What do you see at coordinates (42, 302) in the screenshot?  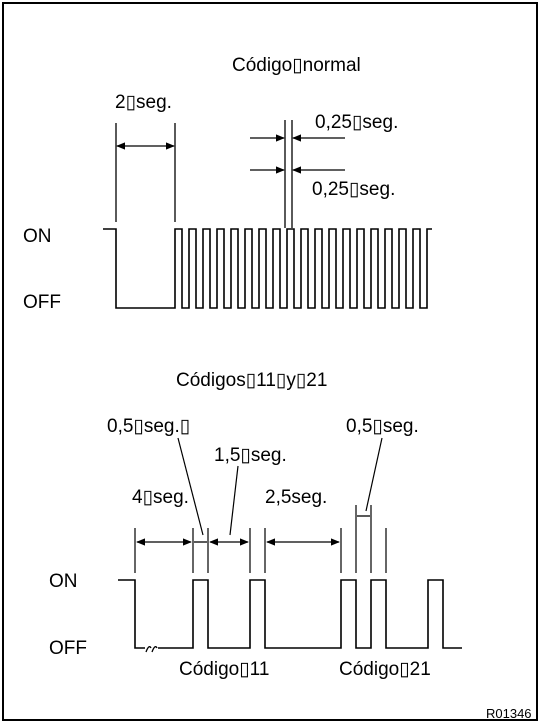 I see `normal-off-label: OFF` at bounding box center [42, 302].